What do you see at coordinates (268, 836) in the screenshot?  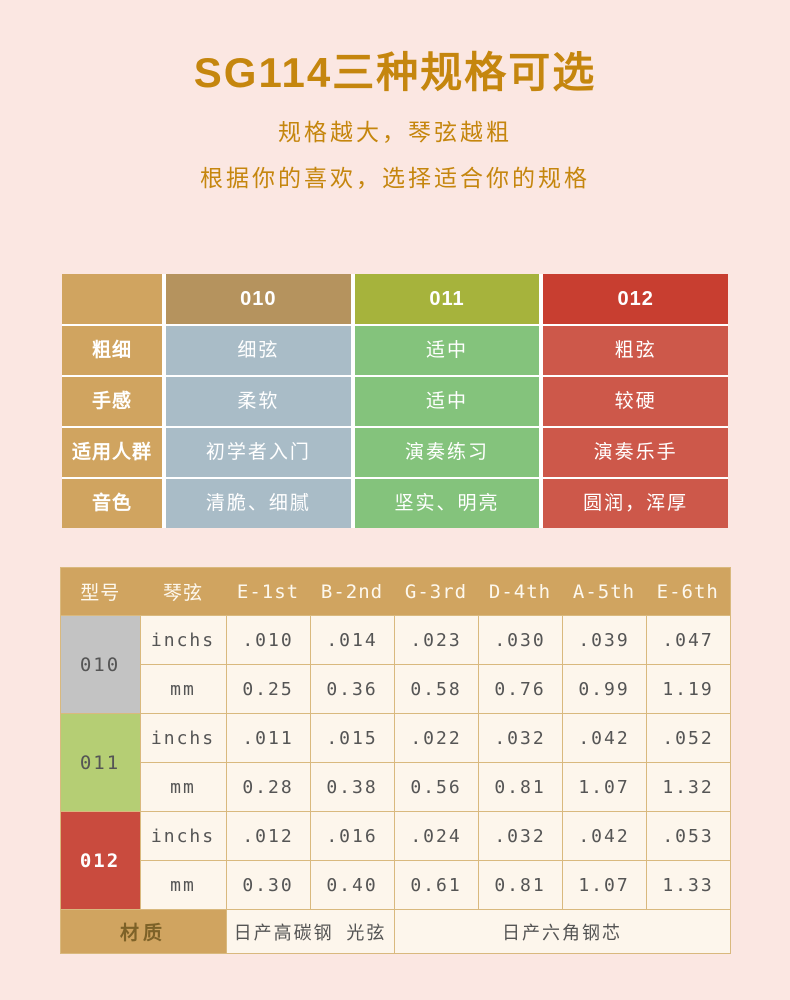 I see `spec-value-cell: .012` at bounding box center [268, 836].